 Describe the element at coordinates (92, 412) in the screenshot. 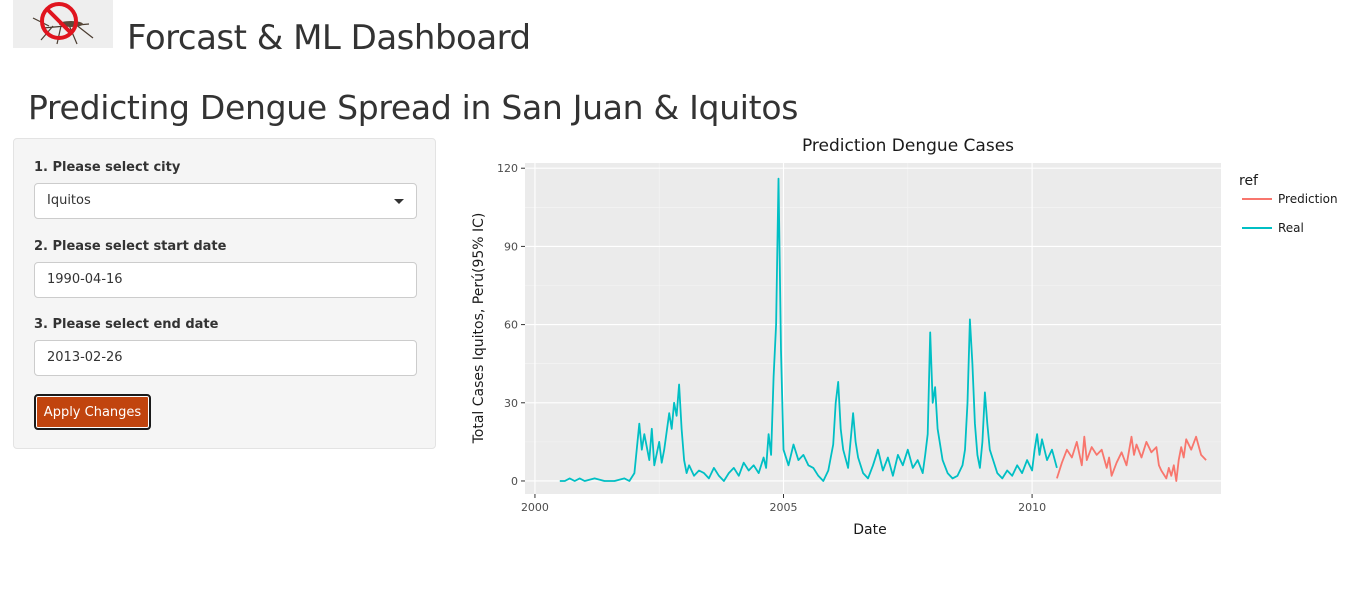

I see `apply-changes-button: Apply Changes` at that location.